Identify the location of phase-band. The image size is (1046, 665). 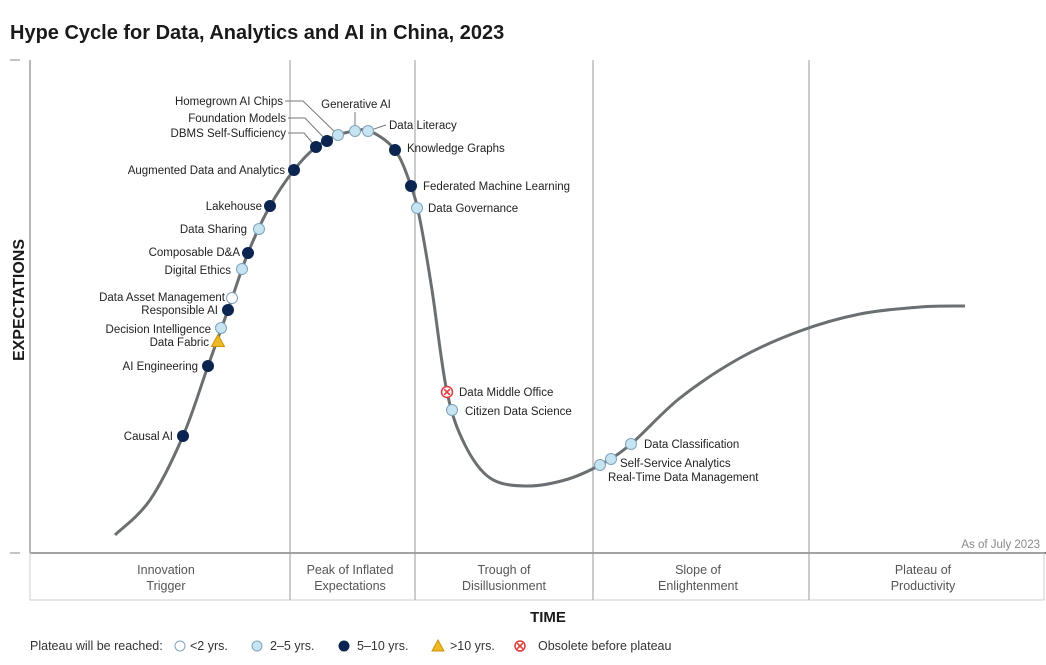
(537, 576).